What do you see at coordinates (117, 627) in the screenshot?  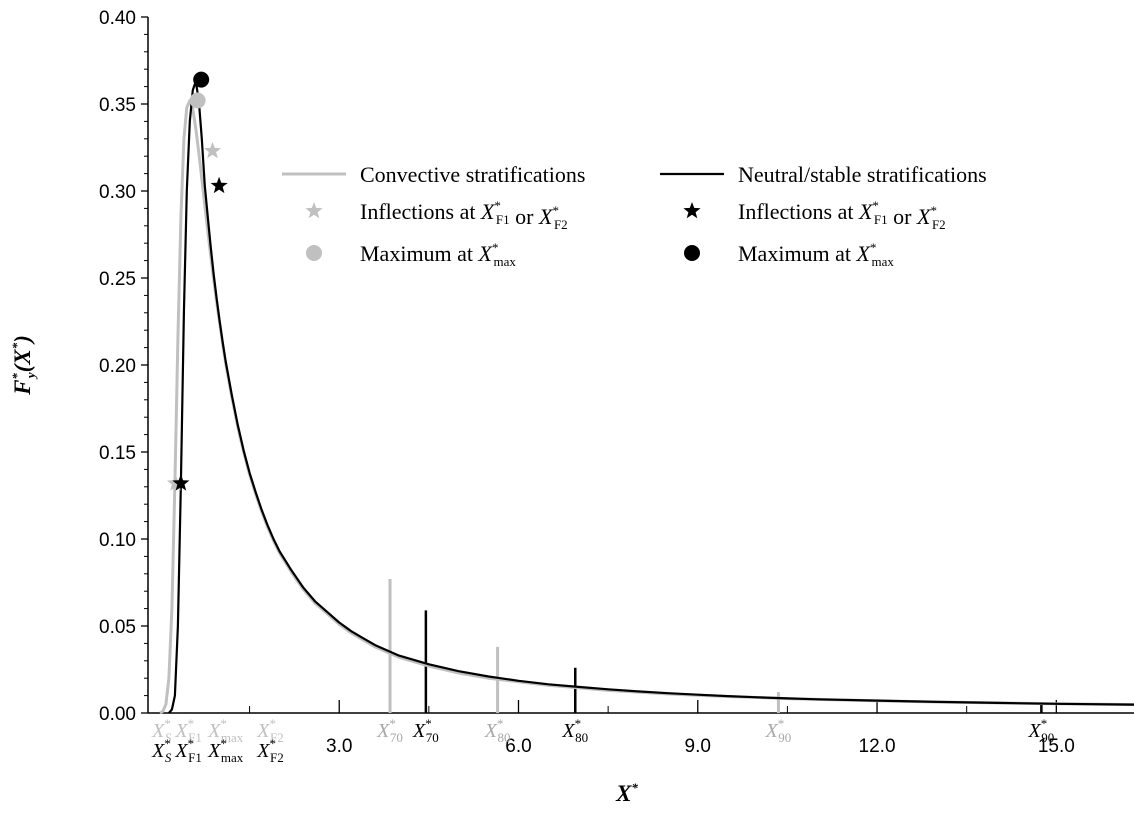 I see `y-tick-label: 0.05` at bounding box center [117, 627].